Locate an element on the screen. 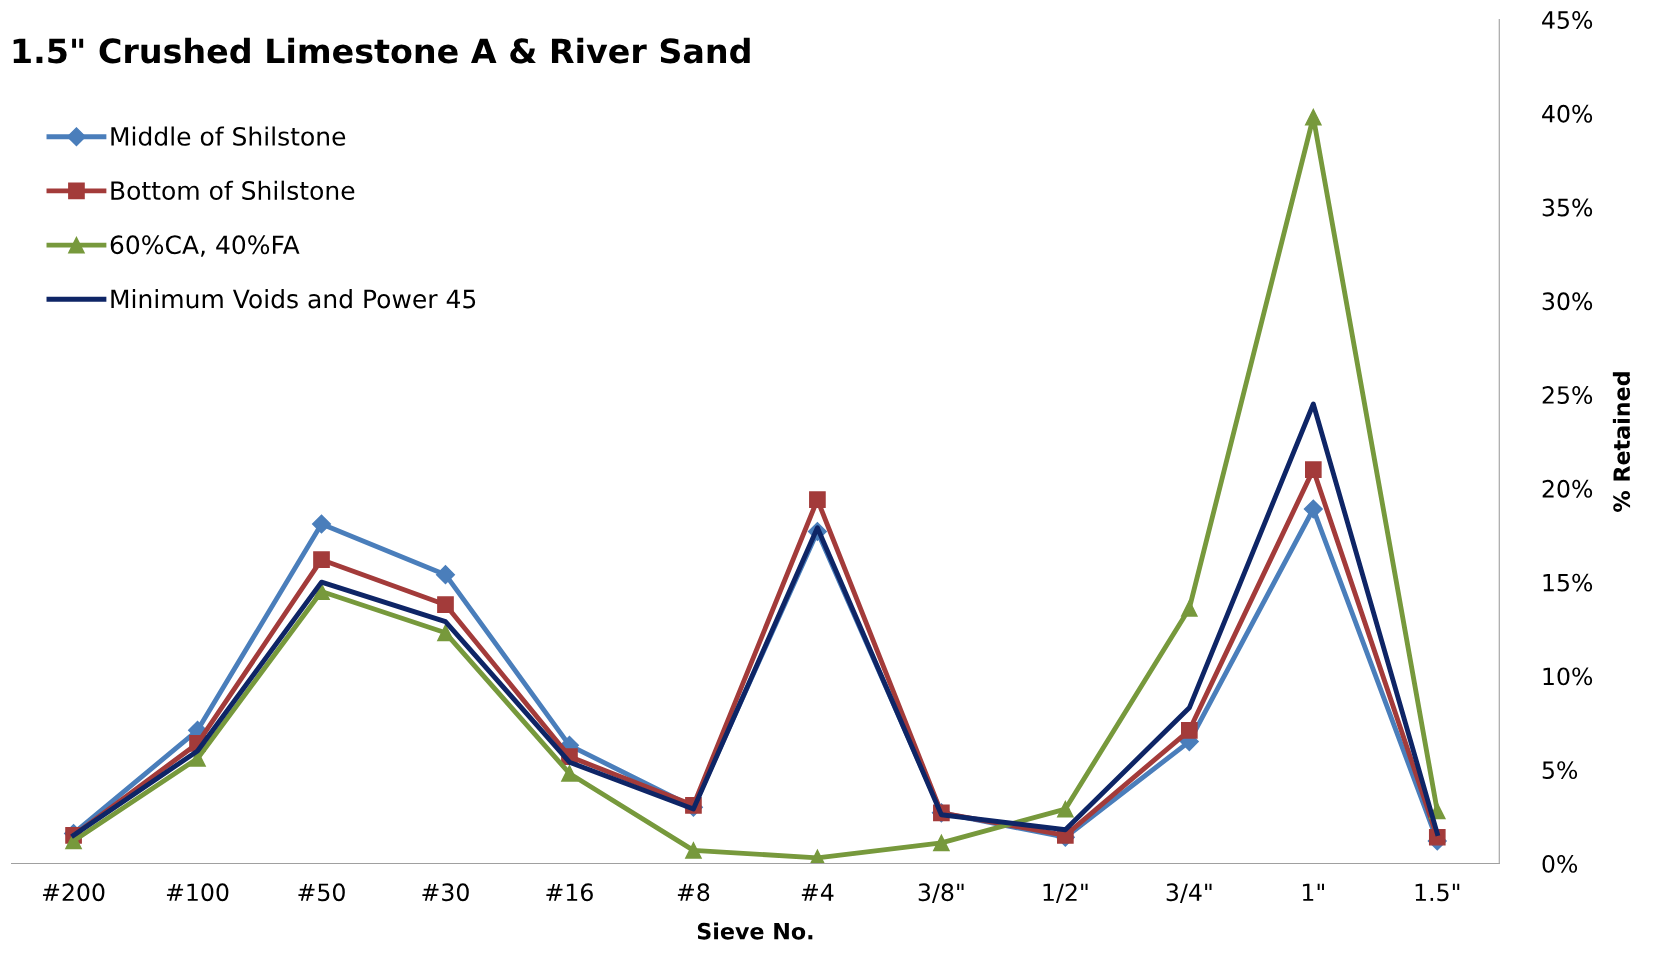 This screenshot has width=1653, height=979. y-tick-label: 40% is located at coordinates (1567, 113).